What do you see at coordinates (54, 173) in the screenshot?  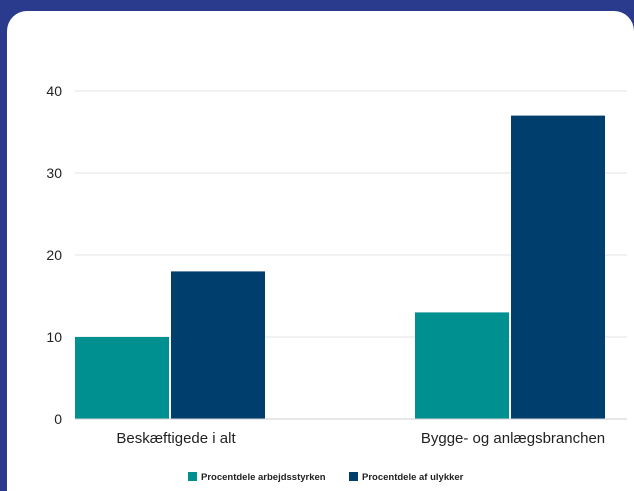 I see `y-tick-label: 30` at bounding box center [54, 173].